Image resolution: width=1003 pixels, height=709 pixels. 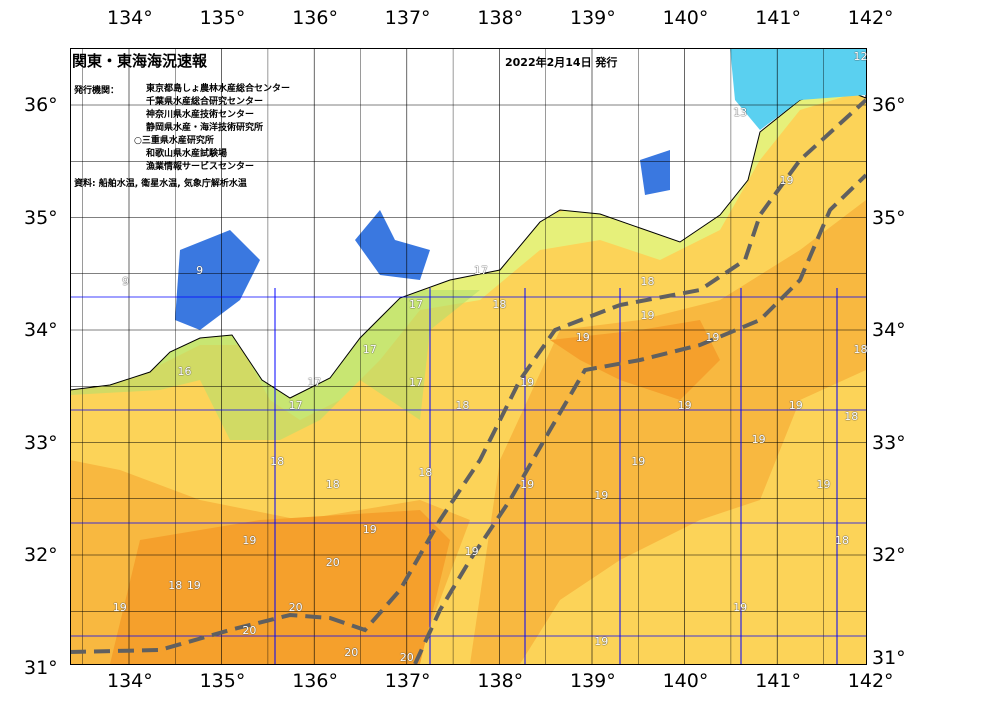 I want to click on seto-inland-sea, so click(x=217, y=280).